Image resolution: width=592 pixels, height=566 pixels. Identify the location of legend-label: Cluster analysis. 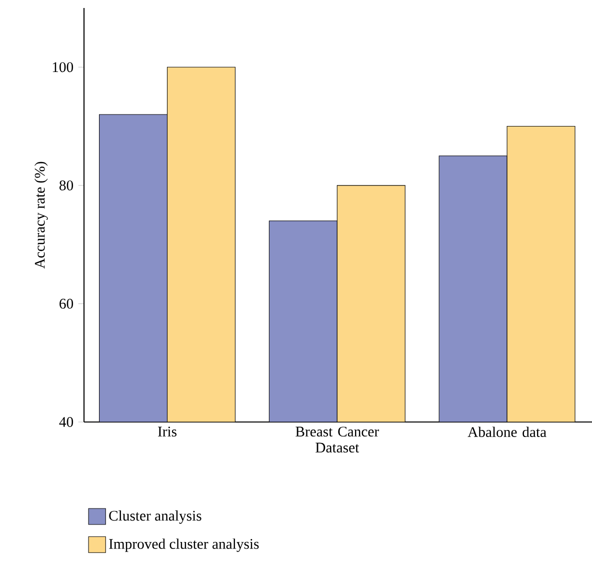
(155, 517).